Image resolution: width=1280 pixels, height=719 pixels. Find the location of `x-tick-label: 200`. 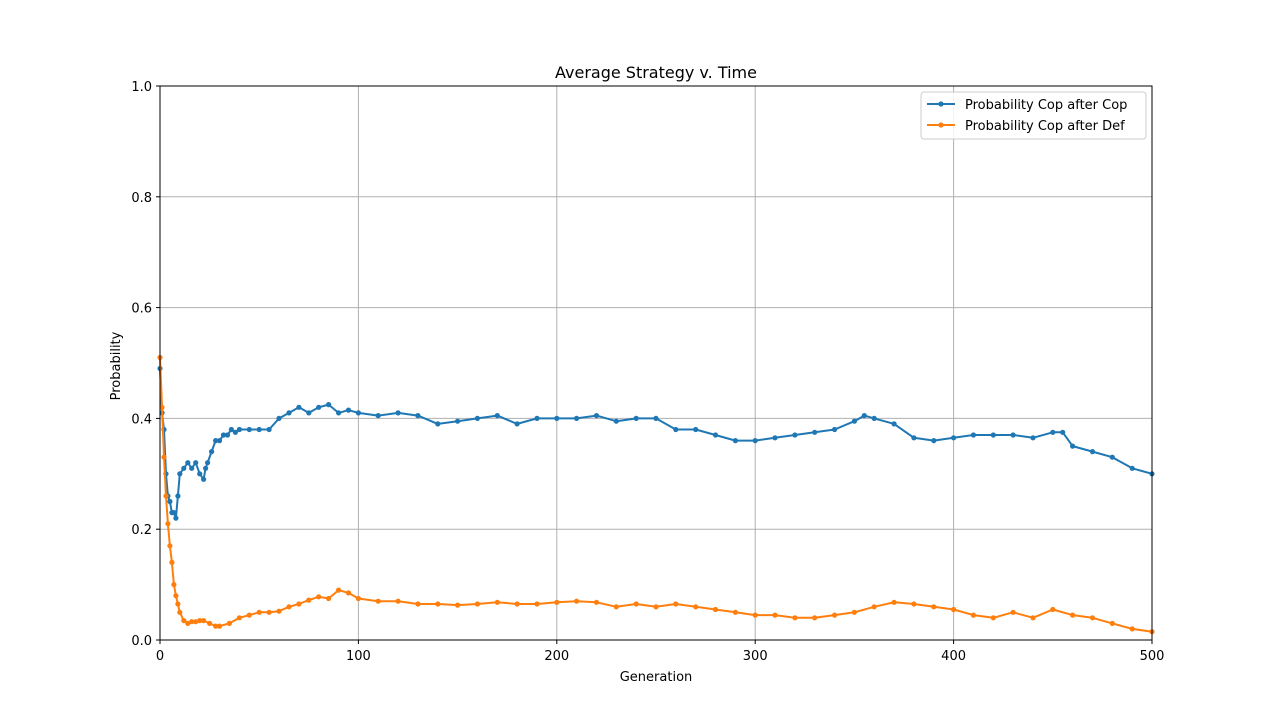

x-tick-label: 200 is located at coordinates (556, 656).